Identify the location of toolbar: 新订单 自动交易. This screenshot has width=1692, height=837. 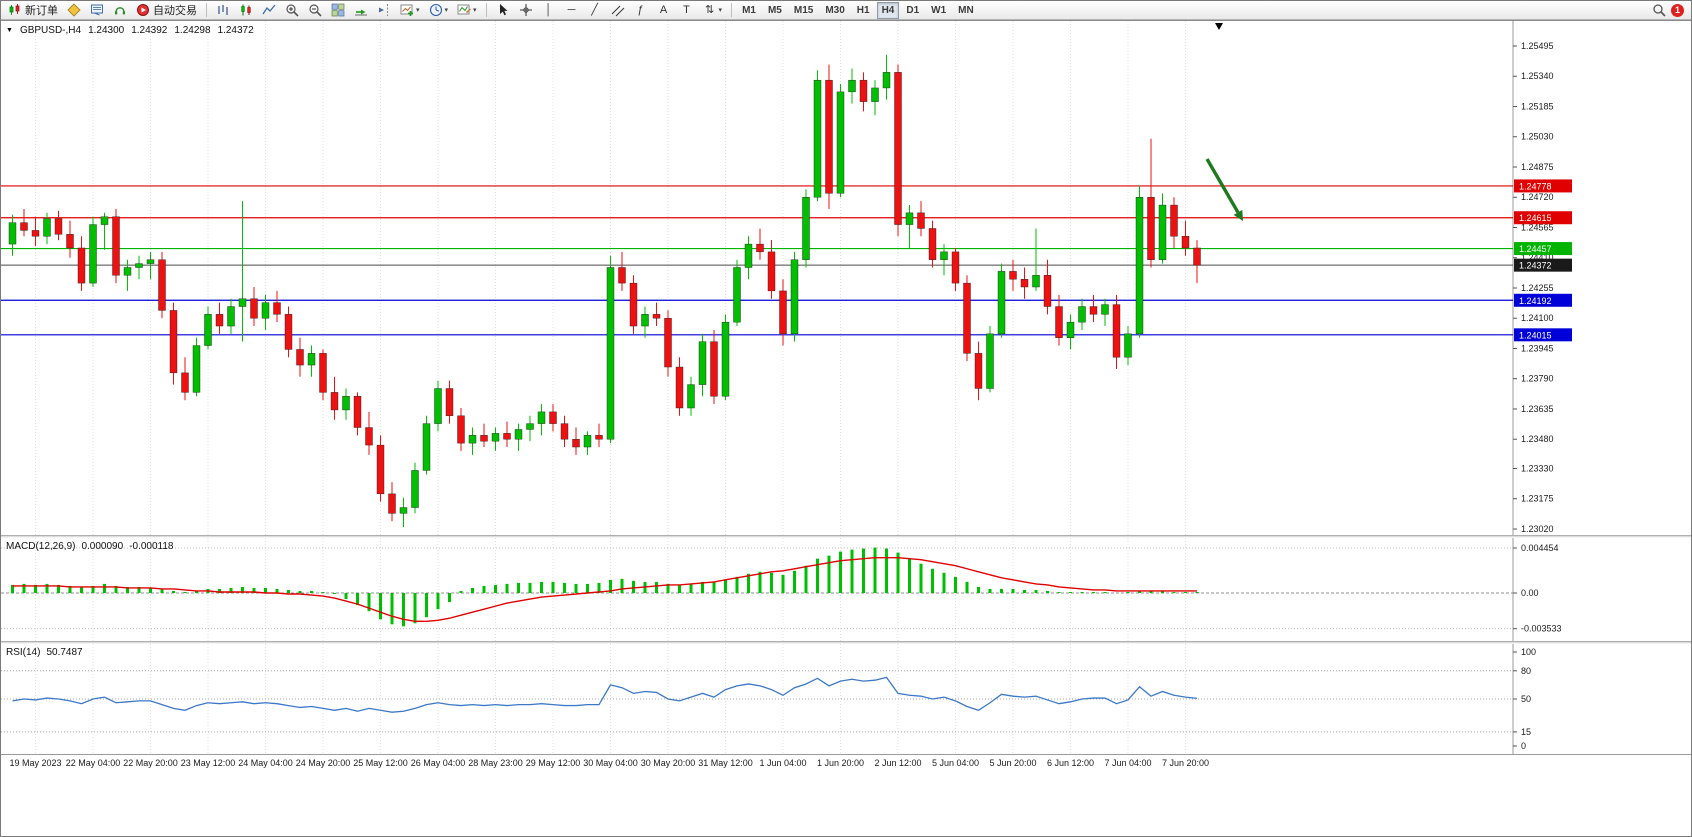
(846, 10).